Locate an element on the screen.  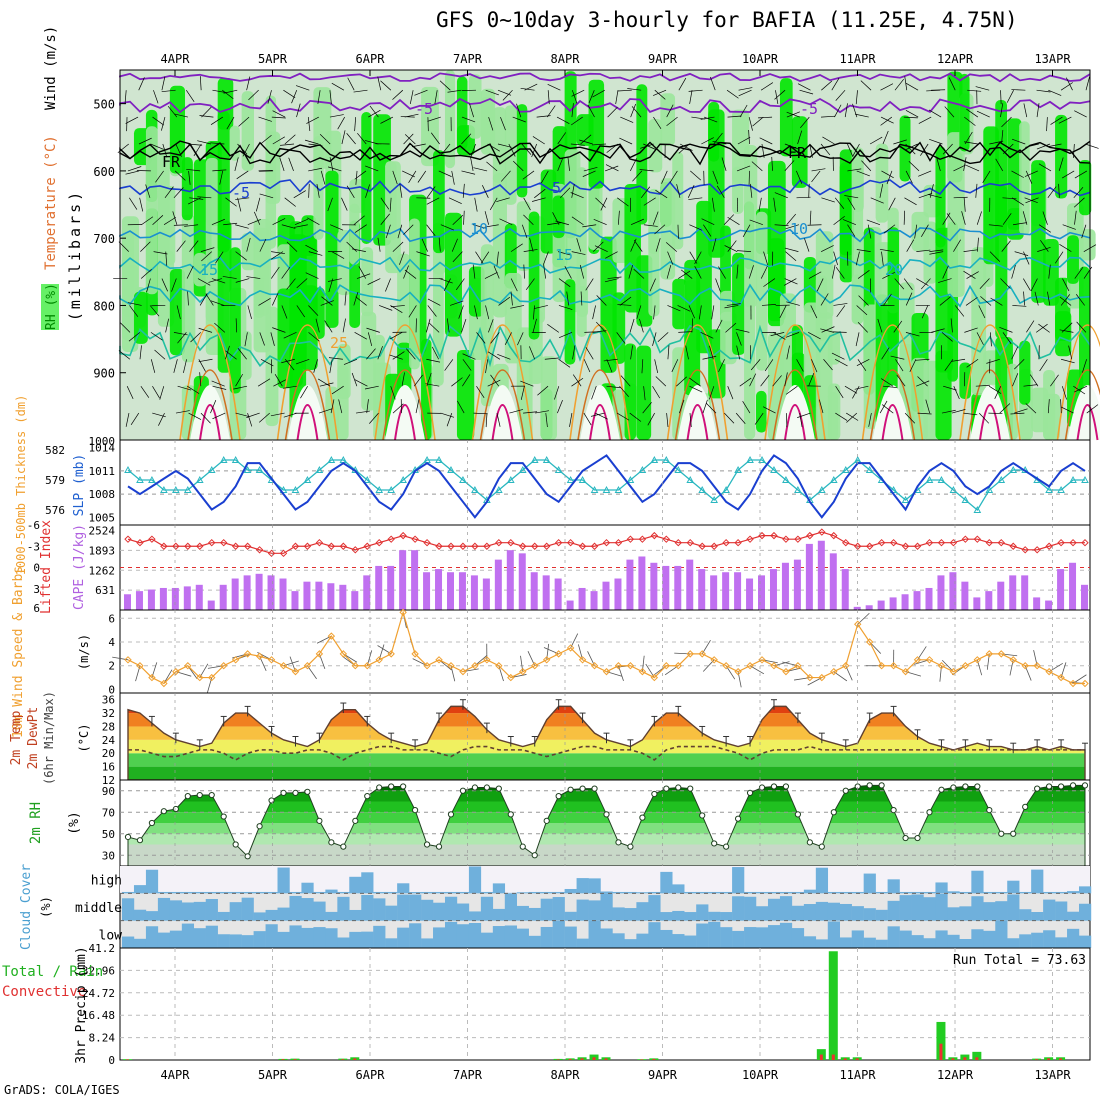
contour-label: 5 is located at coordinates (556, 188).